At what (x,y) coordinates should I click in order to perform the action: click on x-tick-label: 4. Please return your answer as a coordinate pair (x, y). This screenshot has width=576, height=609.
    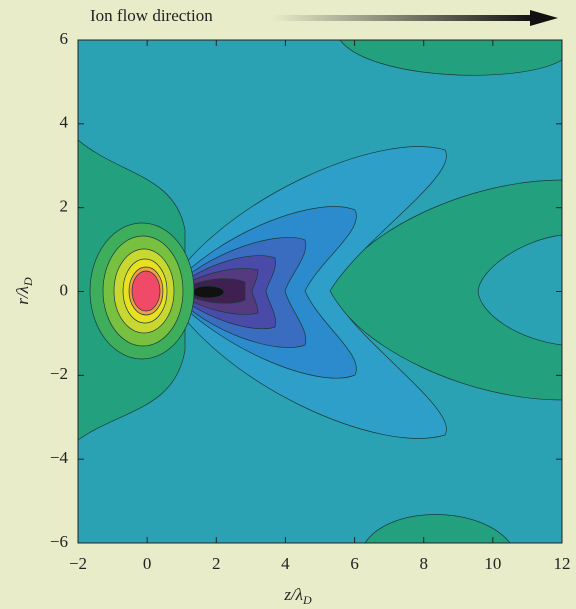
    Looking at the image, I should click on (285, 563).